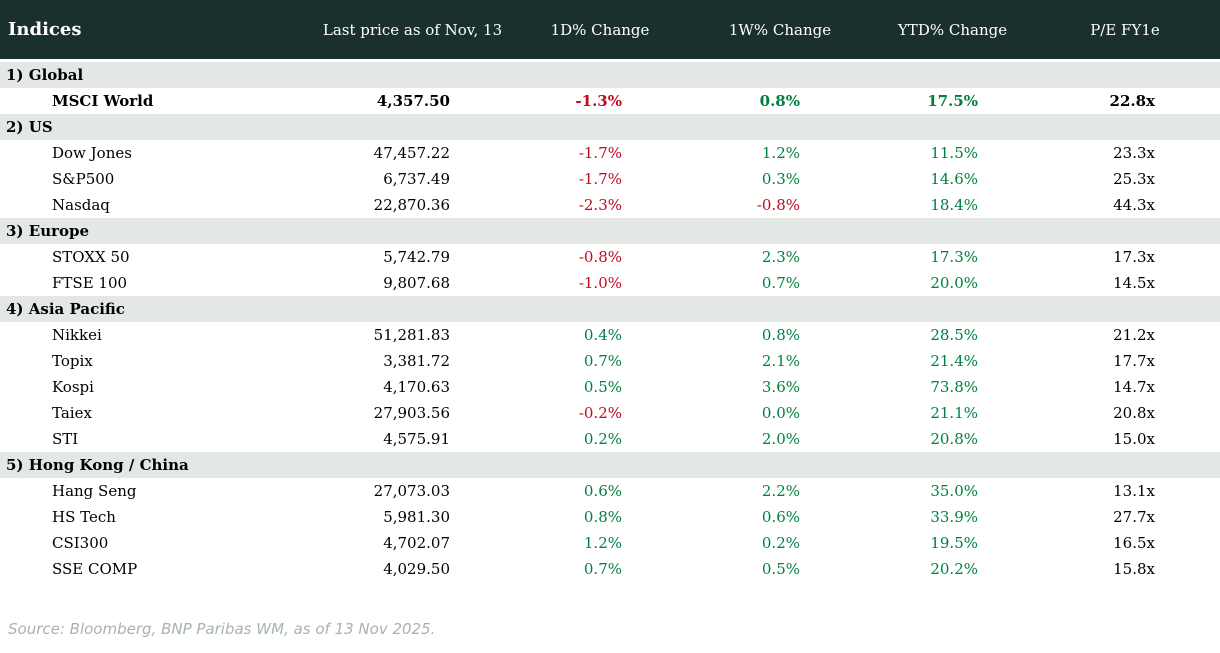 The width and height of the screenshot is (1220, 653). I want to click on table-row: HS Tech 5,981.30 0.8% 0.6% 33.9% 27.7x, so click(610, 517).